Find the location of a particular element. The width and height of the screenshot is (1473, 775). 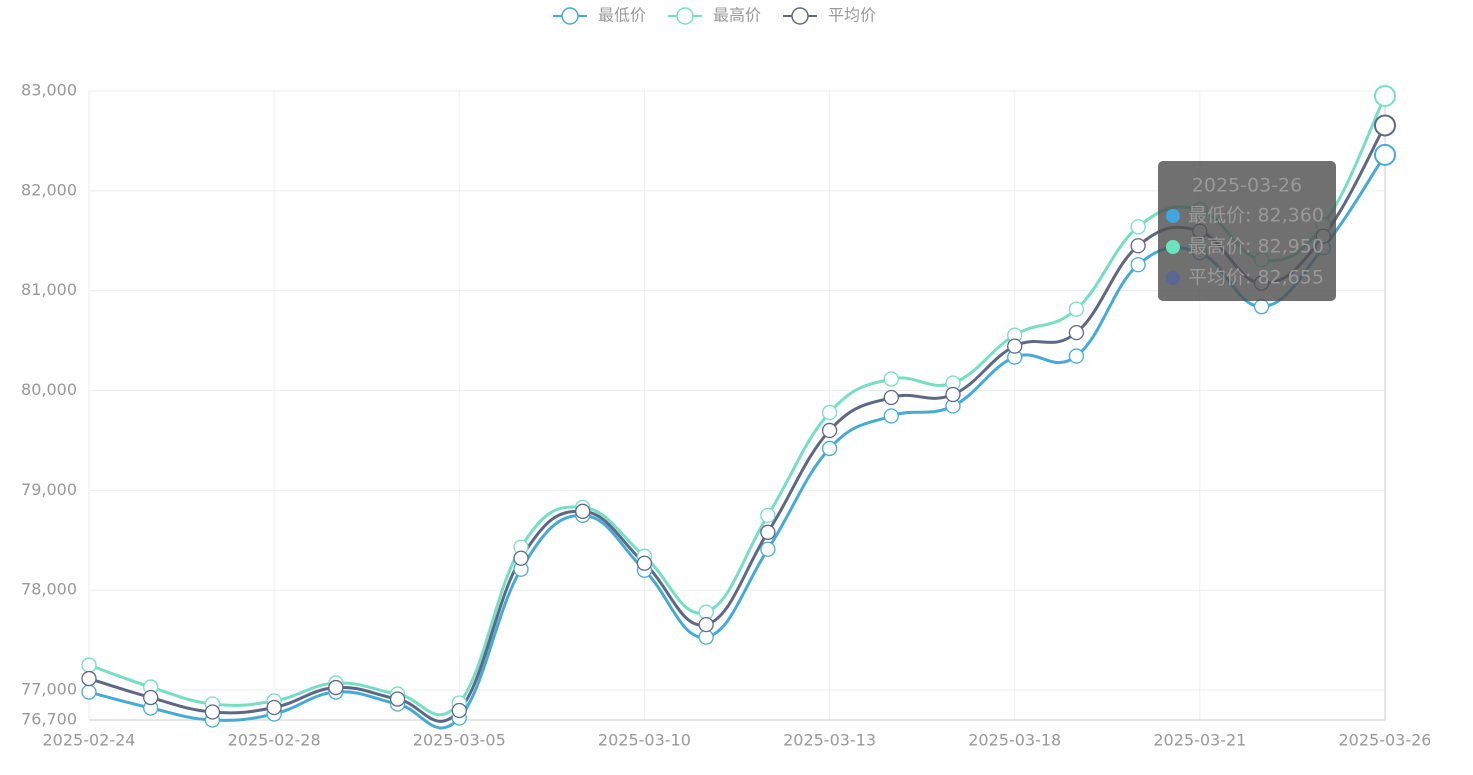

x-tick-label: 2025-03-13 is located at coordinates (829, 740).